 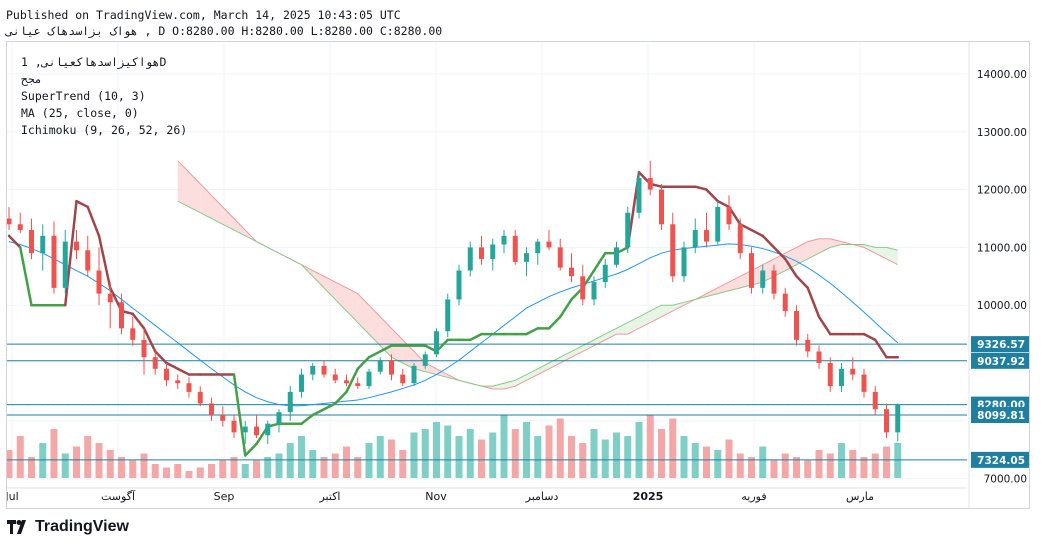 What do you see at coordinates (1005, 480) in the screenshot?
I see `price-tick-label: 7000.00` at bounding box center [1005, 480].